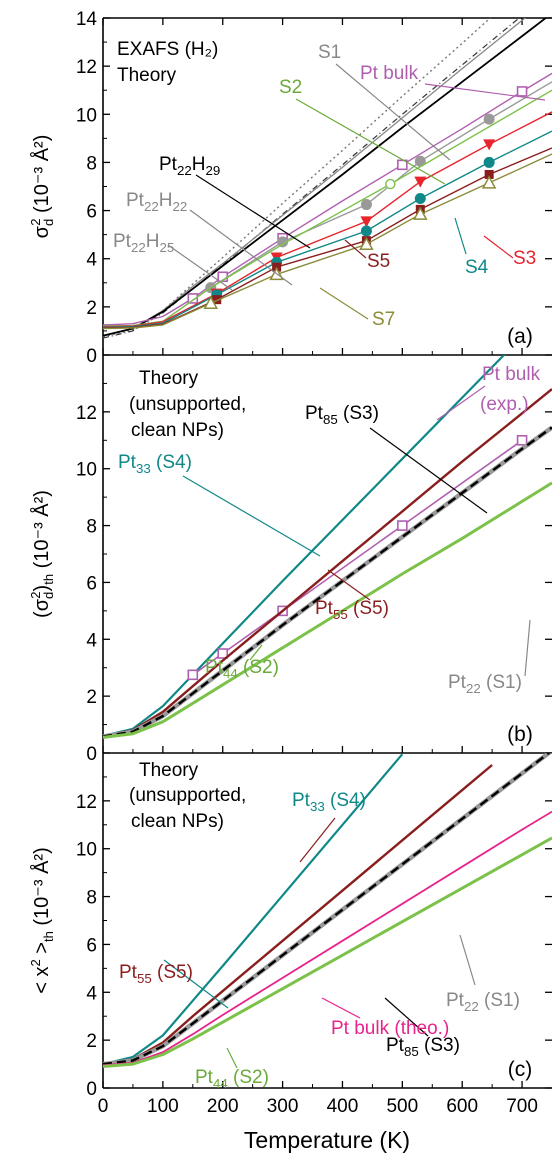 The height and width of the screenshot is (1160, 552). What do you see at coordinates (91, 1041) in the screenshot?
I see `y-tick-label: 2` at bounding box center [91, 1041].